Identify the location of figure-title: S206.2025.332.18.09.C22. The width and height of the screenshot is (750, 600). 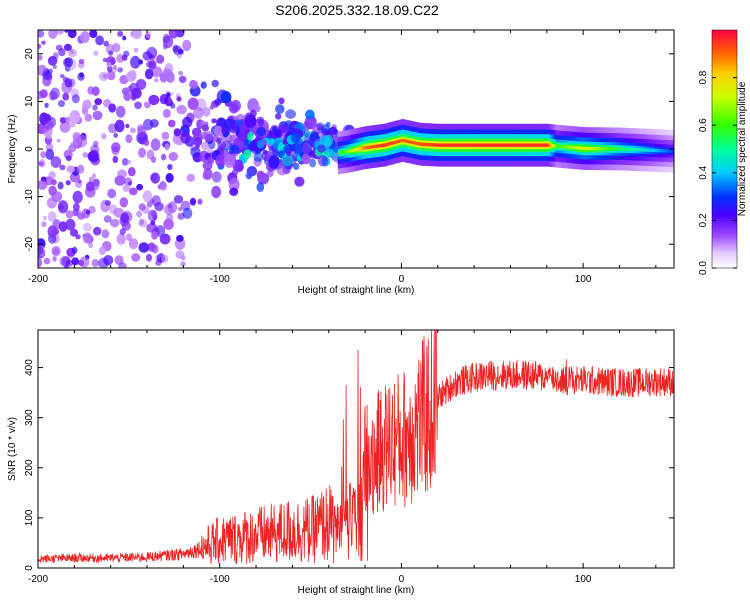
(357, 10).